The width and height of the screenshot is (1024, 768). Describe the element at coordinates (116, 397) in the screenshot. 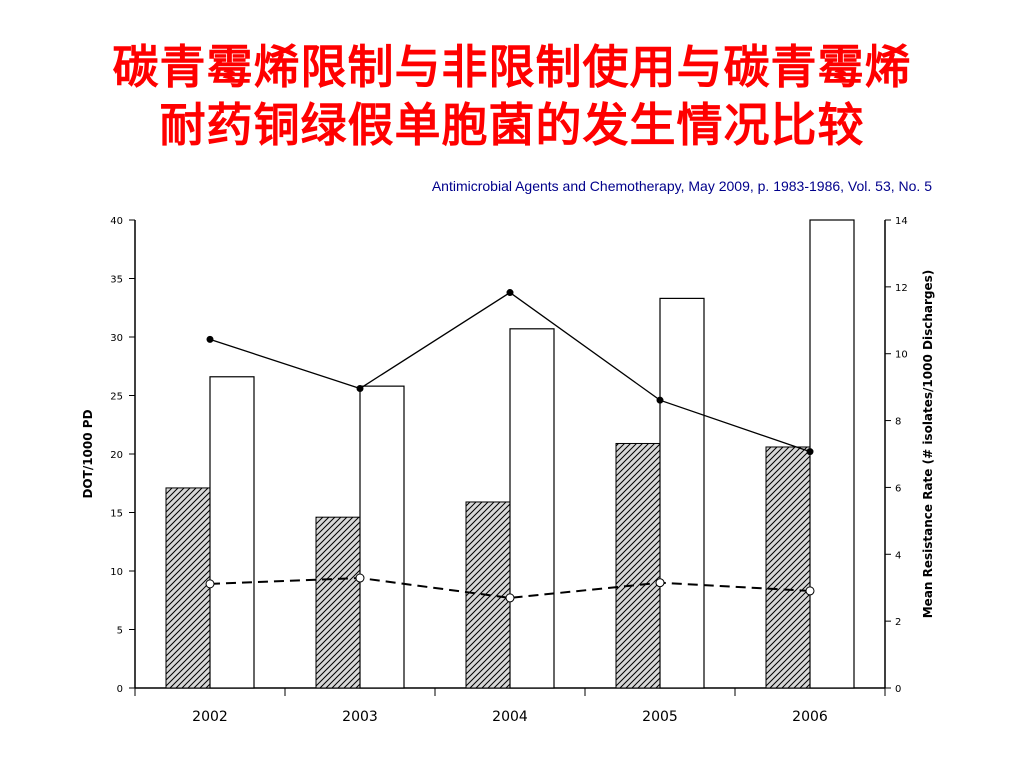

I see `y-tick-label: 25` at that location.